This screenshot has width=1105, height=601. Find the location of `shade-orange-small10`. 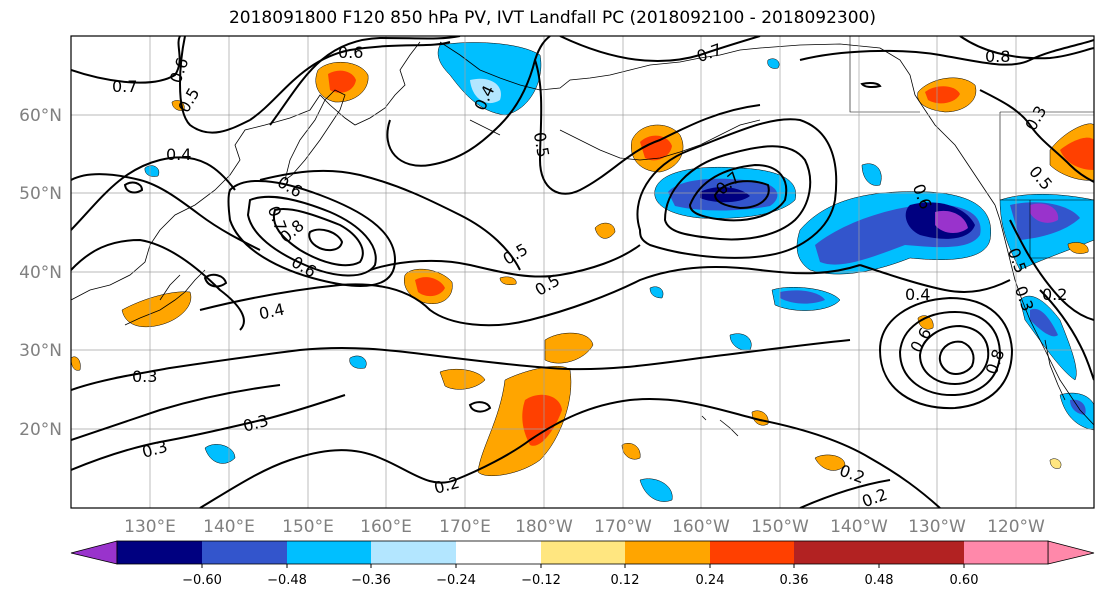

shade-orange-small10 is located at coordinates (508, 280).